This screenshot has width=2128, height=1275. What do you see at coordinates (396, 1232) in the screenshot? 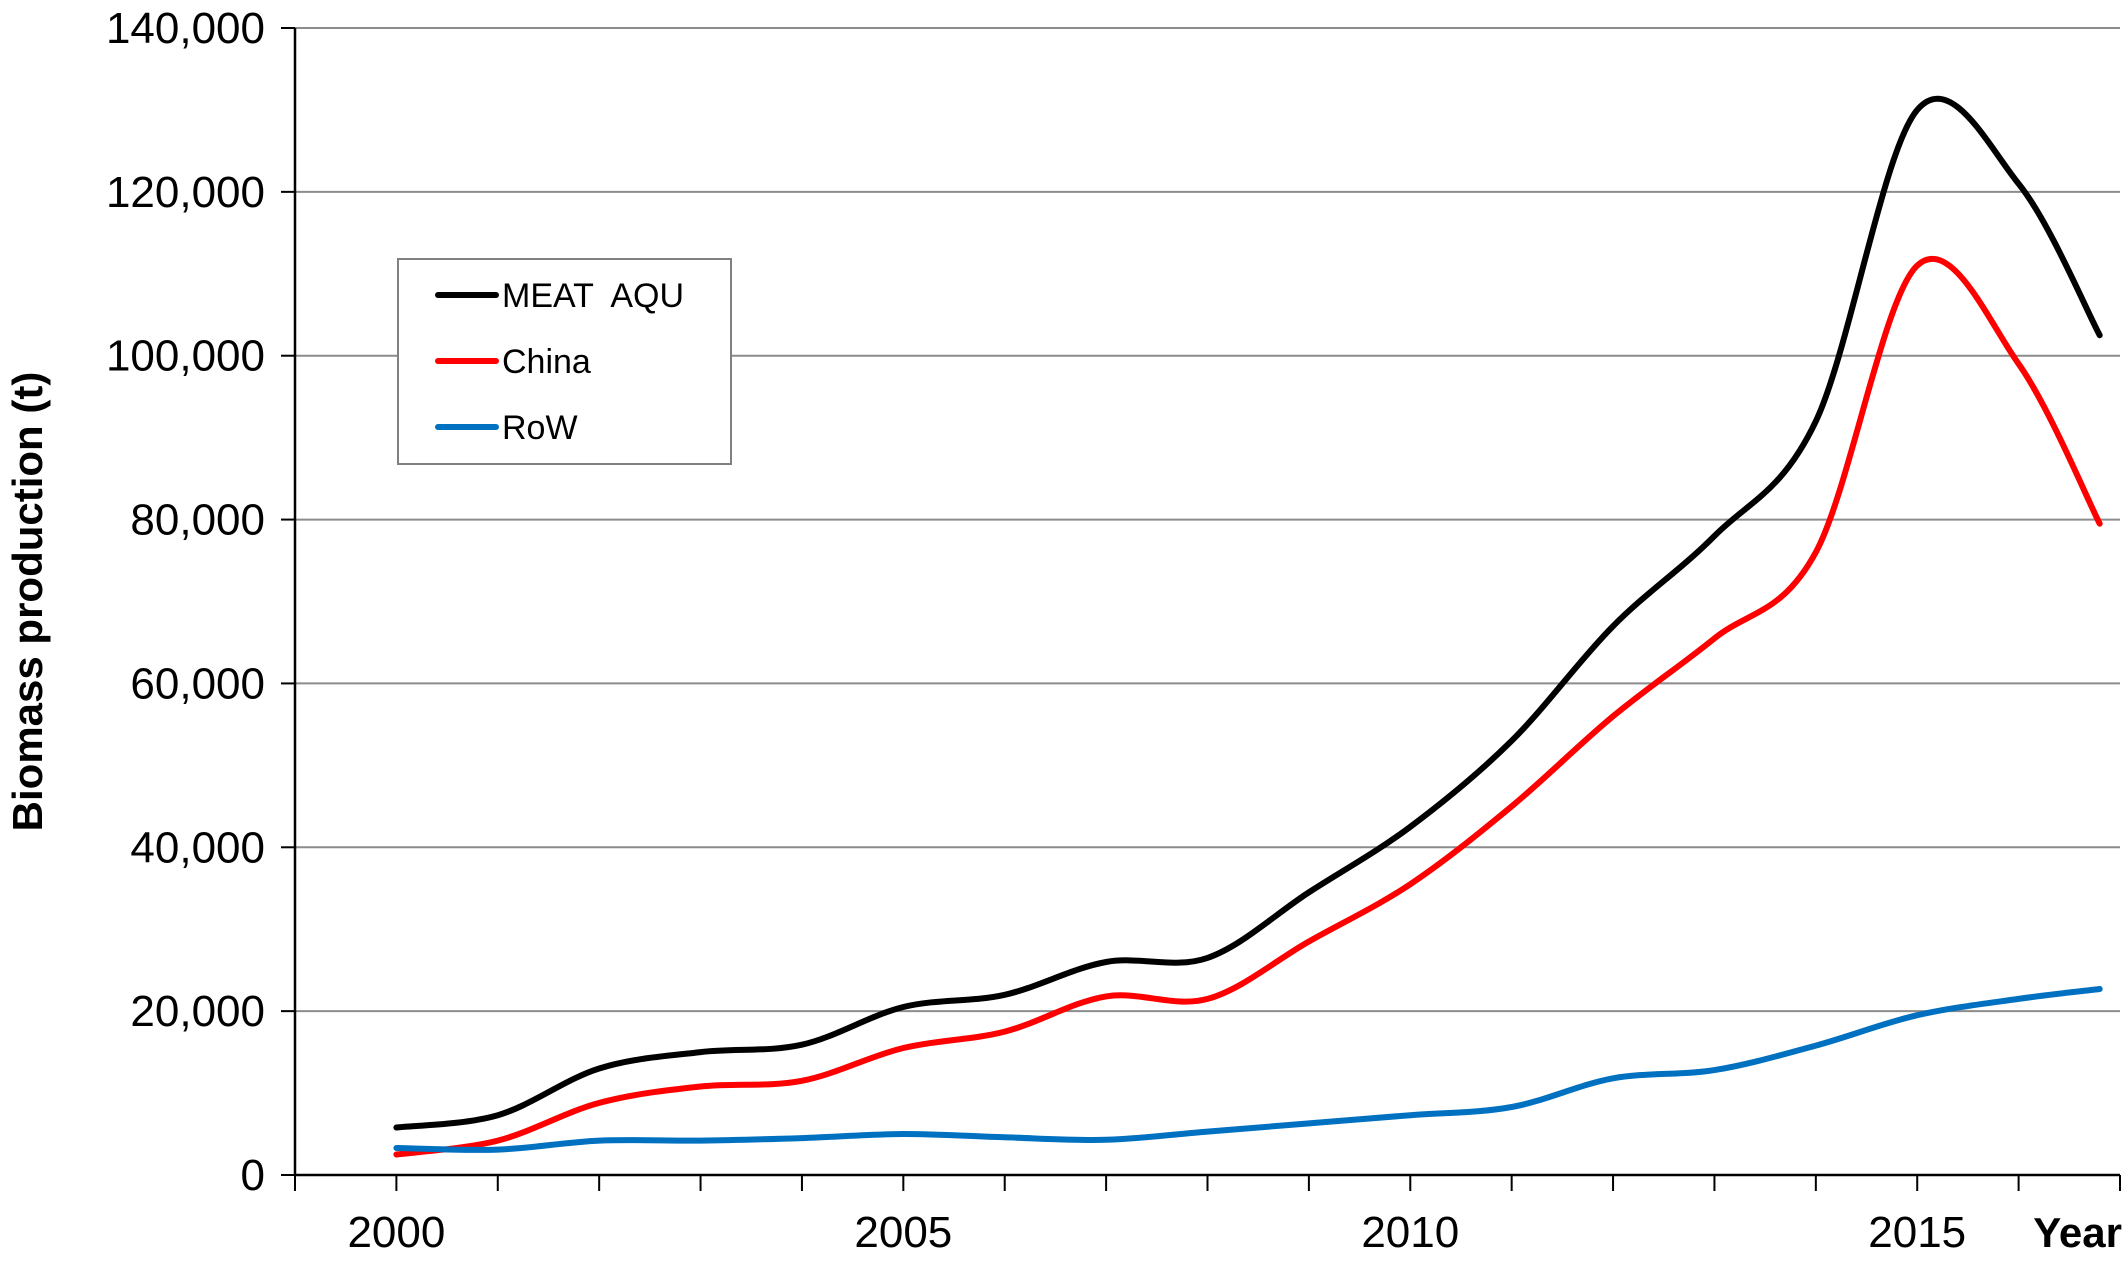
I see `x-tick-label: 2000` at bounding box center [396, 1232].